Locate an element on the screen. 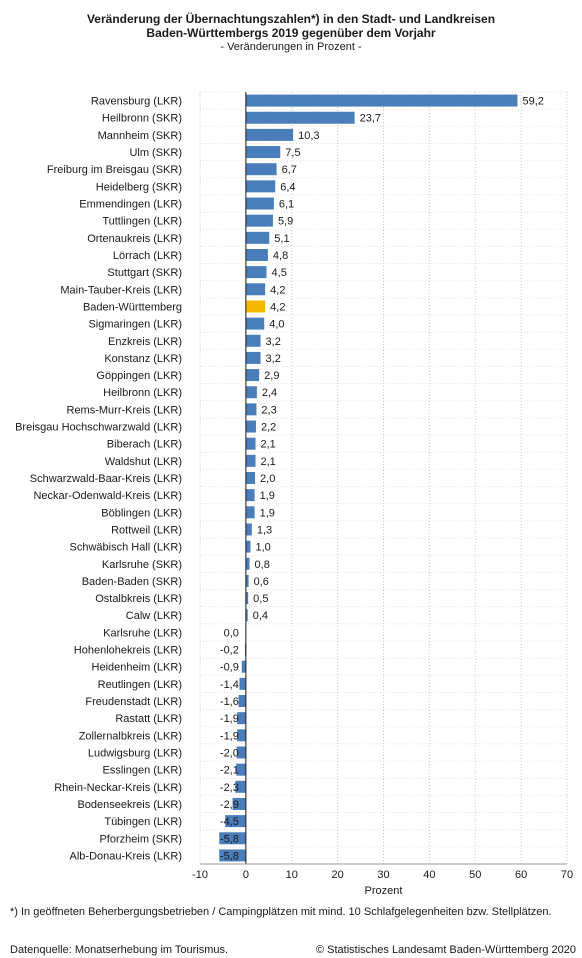 This screenshot has height=958, width=582. value-label: 2,4 is located at coordinates (269, 393).